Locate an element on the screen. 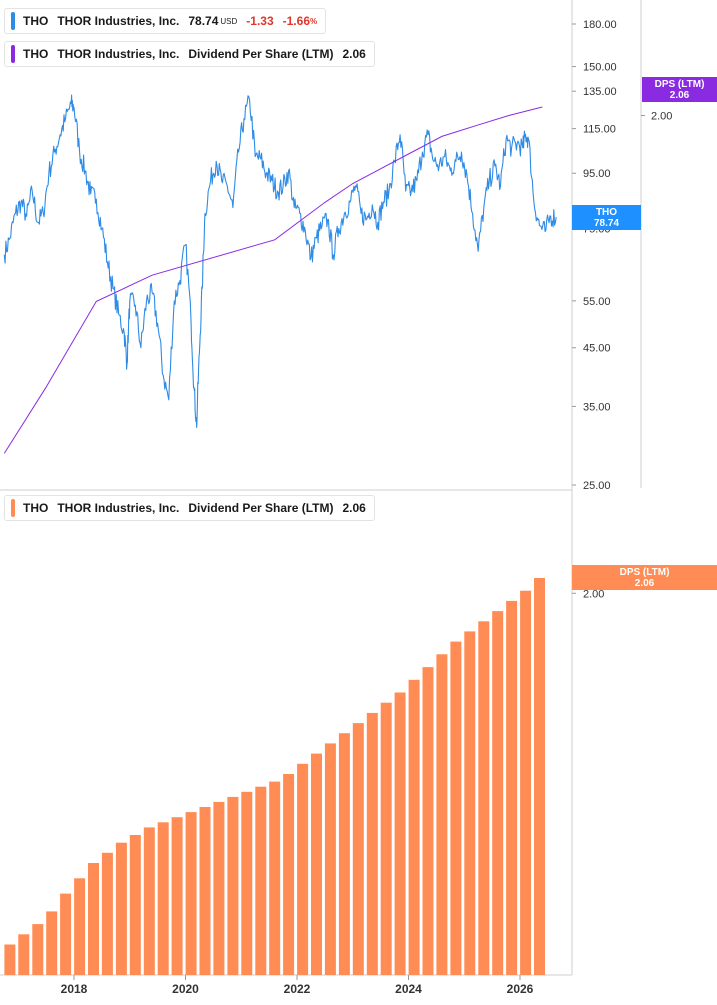 The height and width of the screenshot is (1005, 717). dps-badge-bottom: DPS (LTM) 2.06 is located at coordinates (644, 577).